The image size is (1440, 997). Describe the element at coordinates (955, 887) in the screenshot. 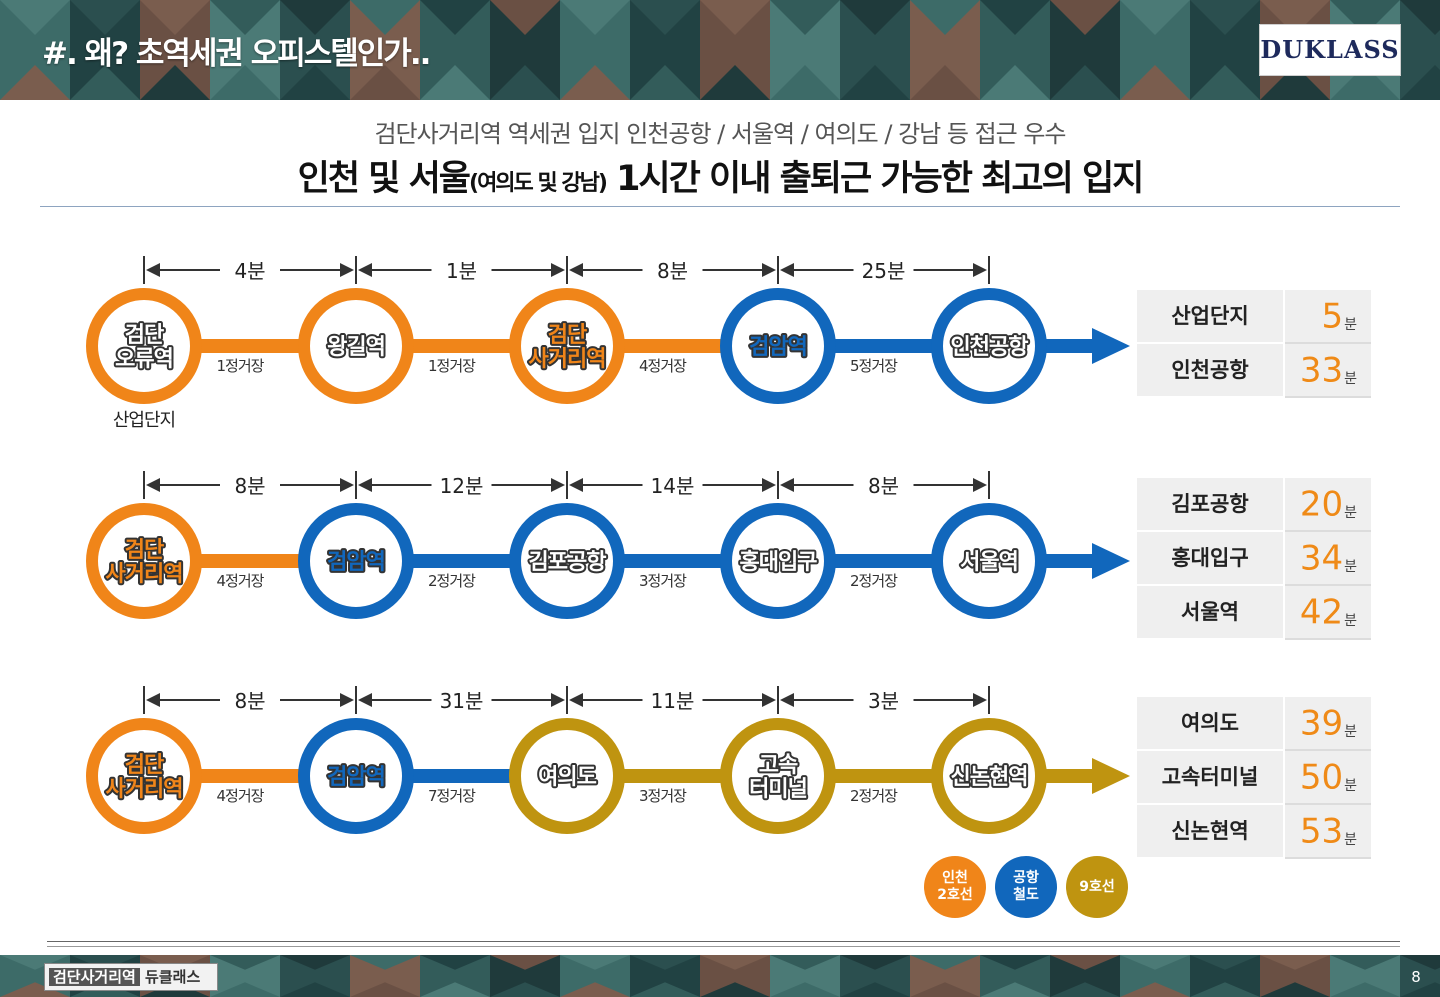

I see `legend-badge: 인천 2호선` at that location.